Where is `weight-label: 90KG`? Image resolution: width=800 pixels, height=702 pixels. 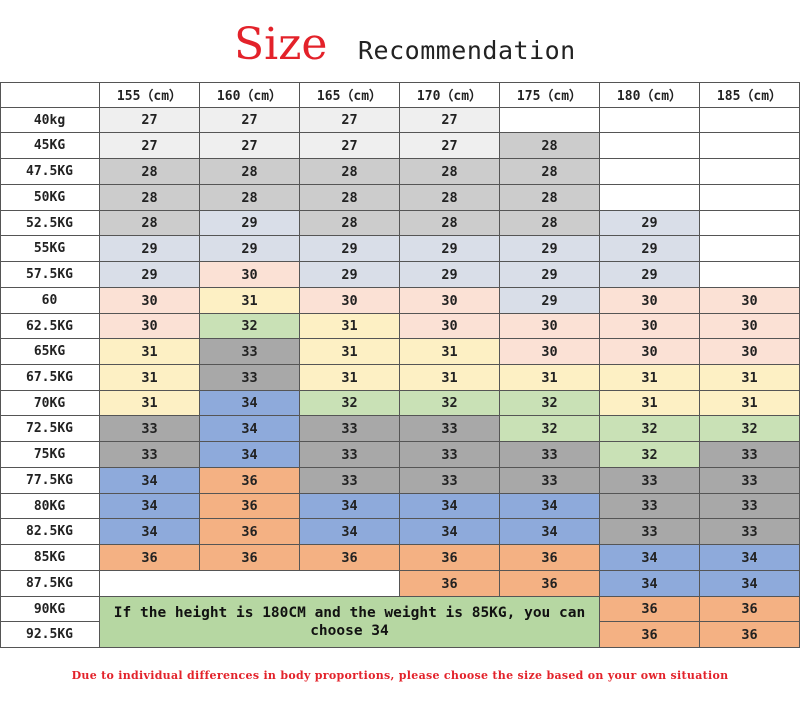 weight-label: 90KG is located at coordinates (50, 609).